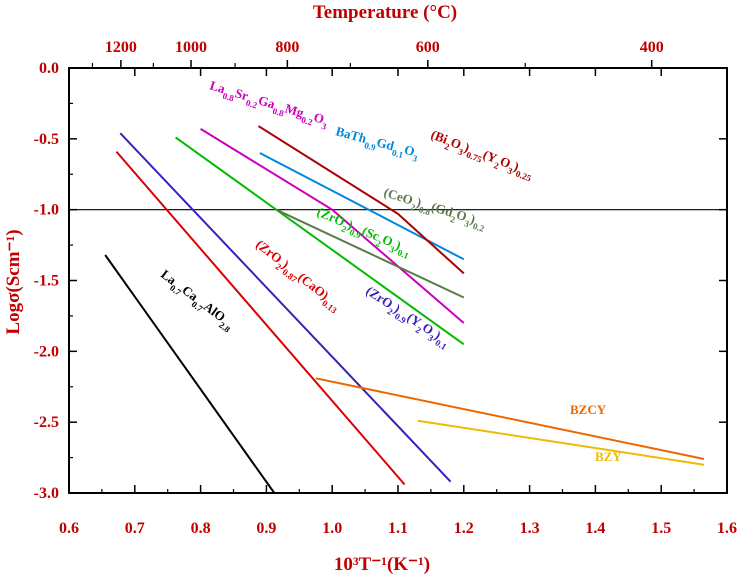 The height and width of the screenshot is (580, 738). Describe the element at coordinates (266, 528) in the screenshot. I see `x-tick-label: 0.9` at that location.